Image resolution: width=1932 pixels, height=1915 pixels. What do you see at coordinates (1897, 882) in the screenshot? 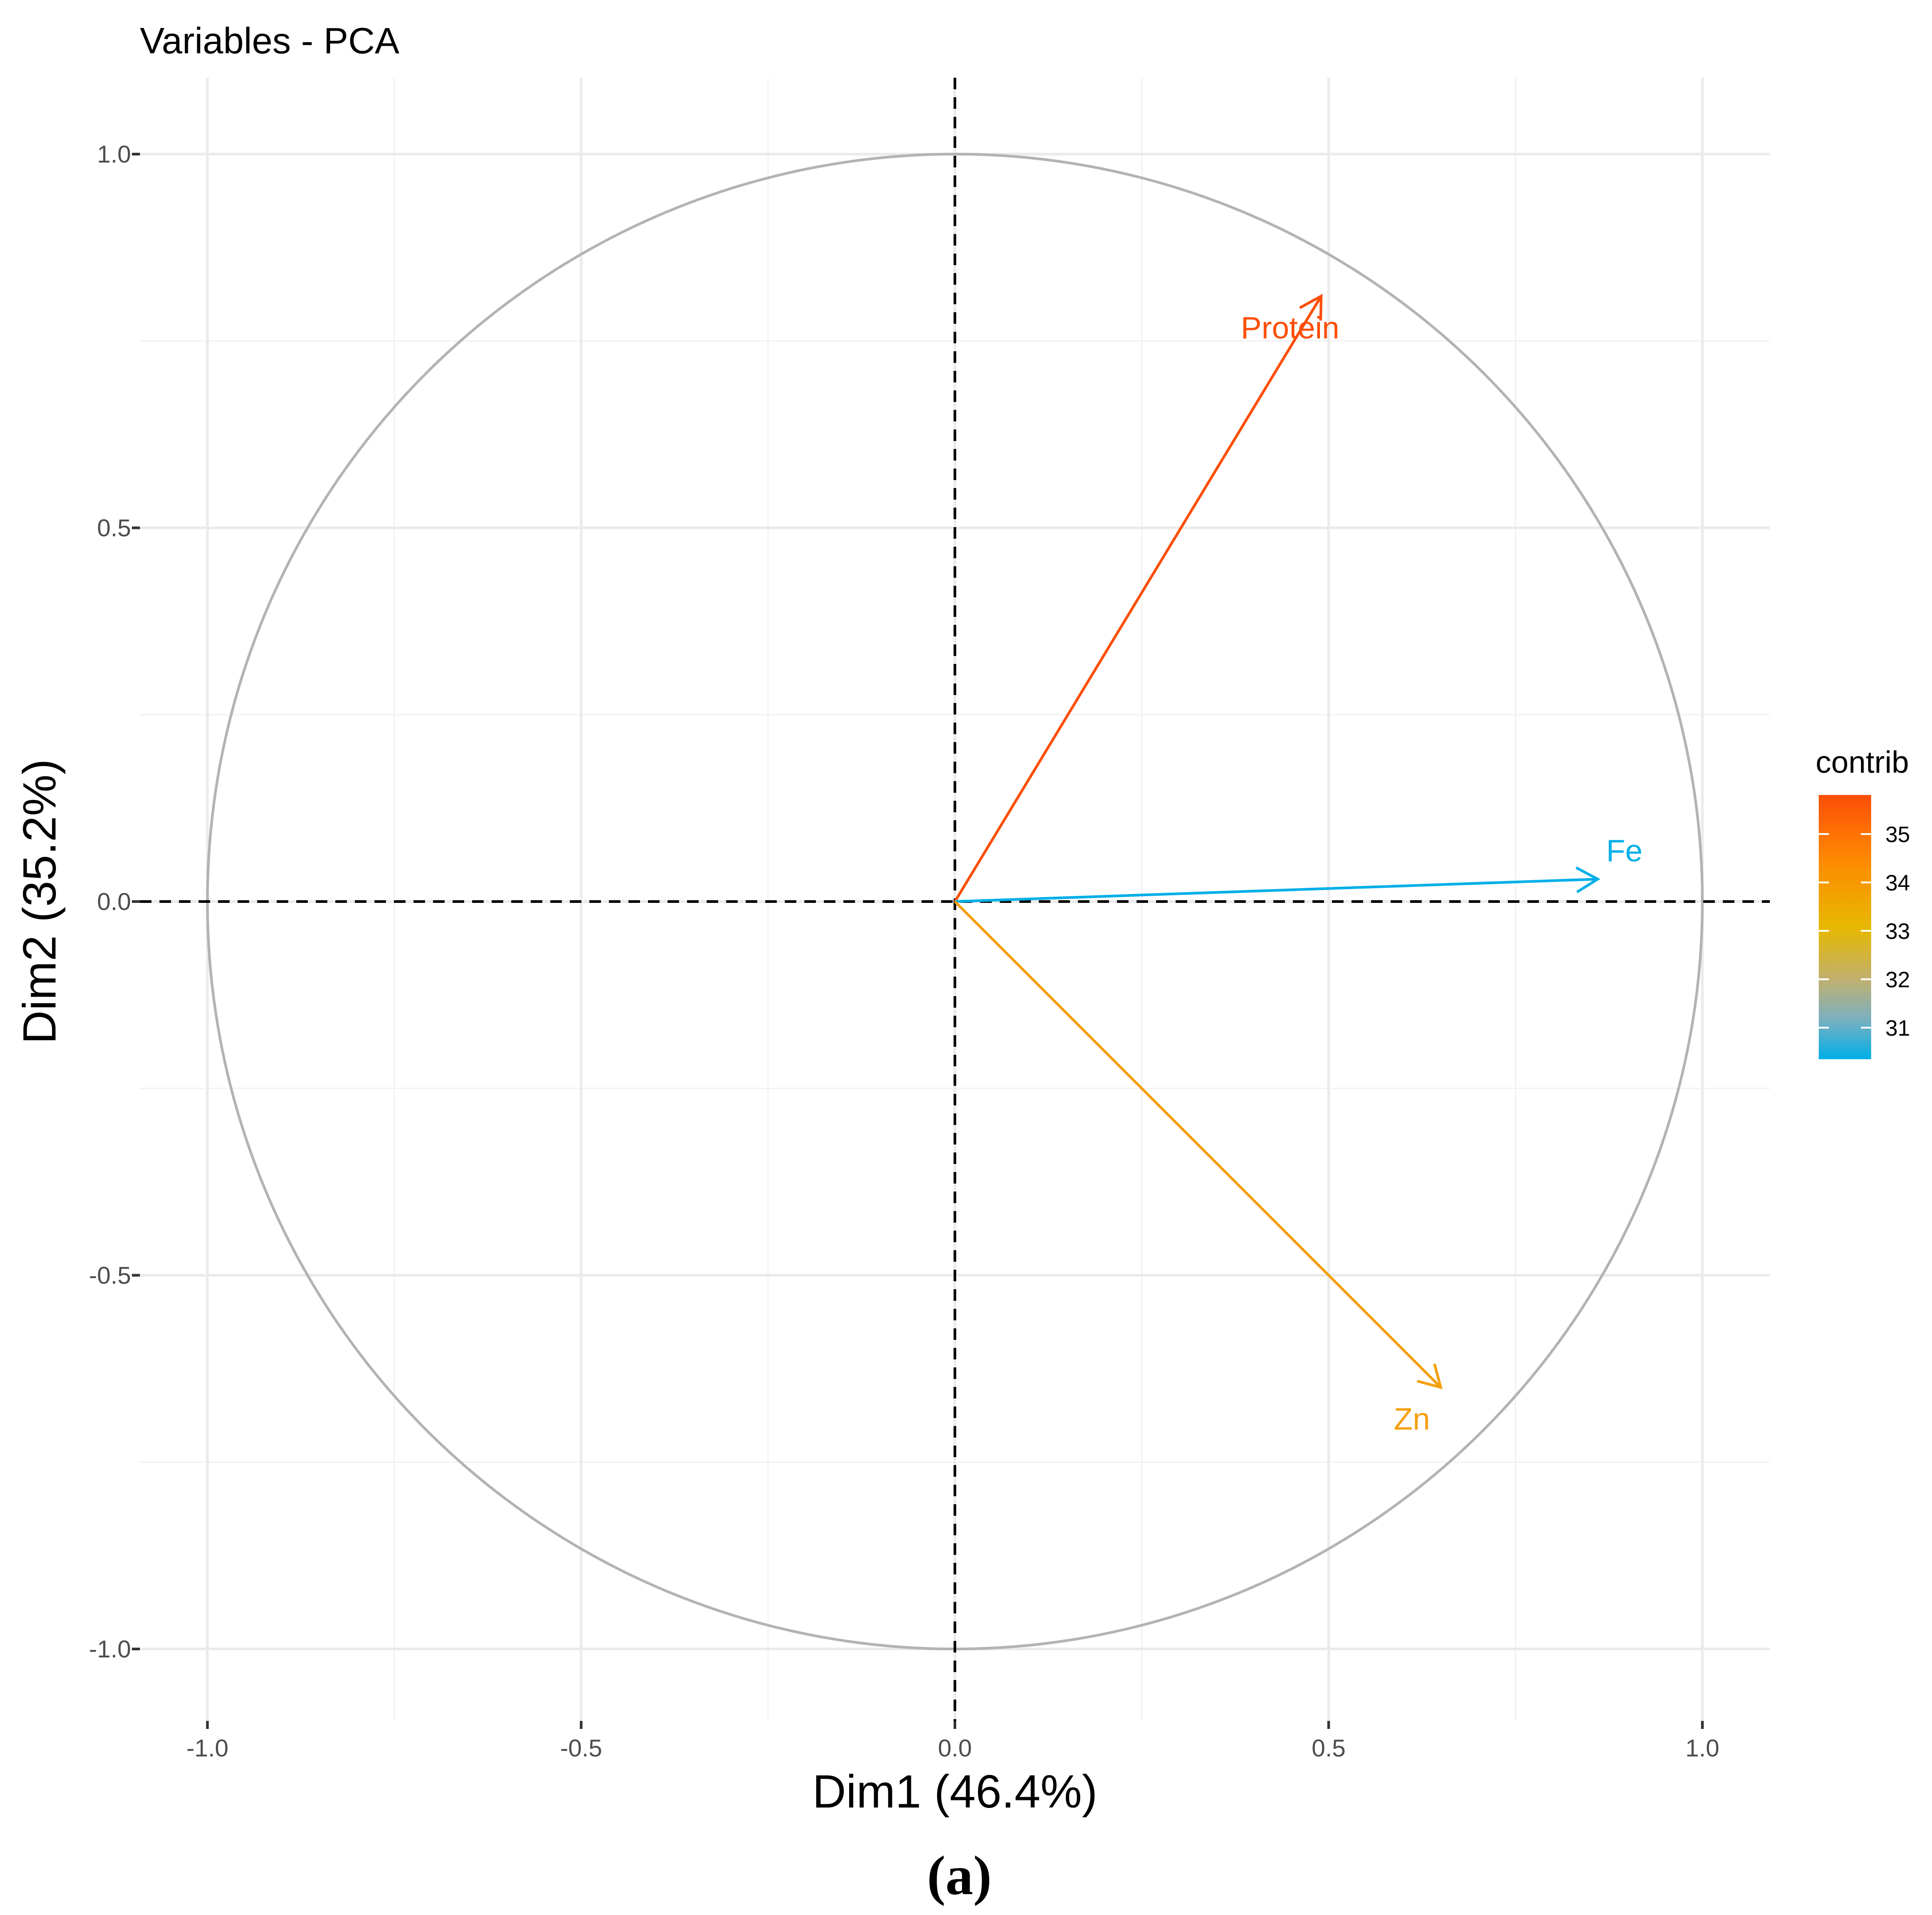
I see `legend-tick-label: 34` at bounding box center [1897, 882].